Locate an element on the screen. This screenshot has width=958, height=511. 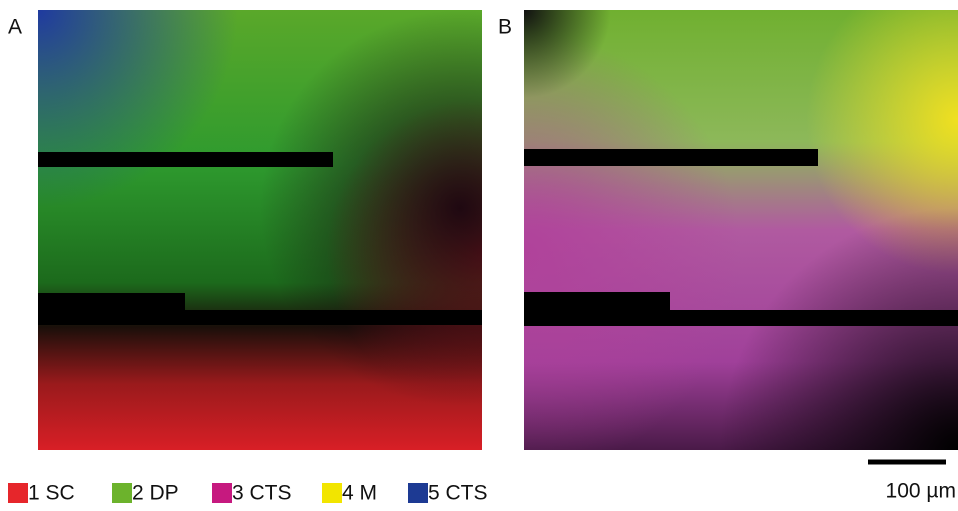
scale-bar-label: 100 µm is located at coordinates (921, 491).